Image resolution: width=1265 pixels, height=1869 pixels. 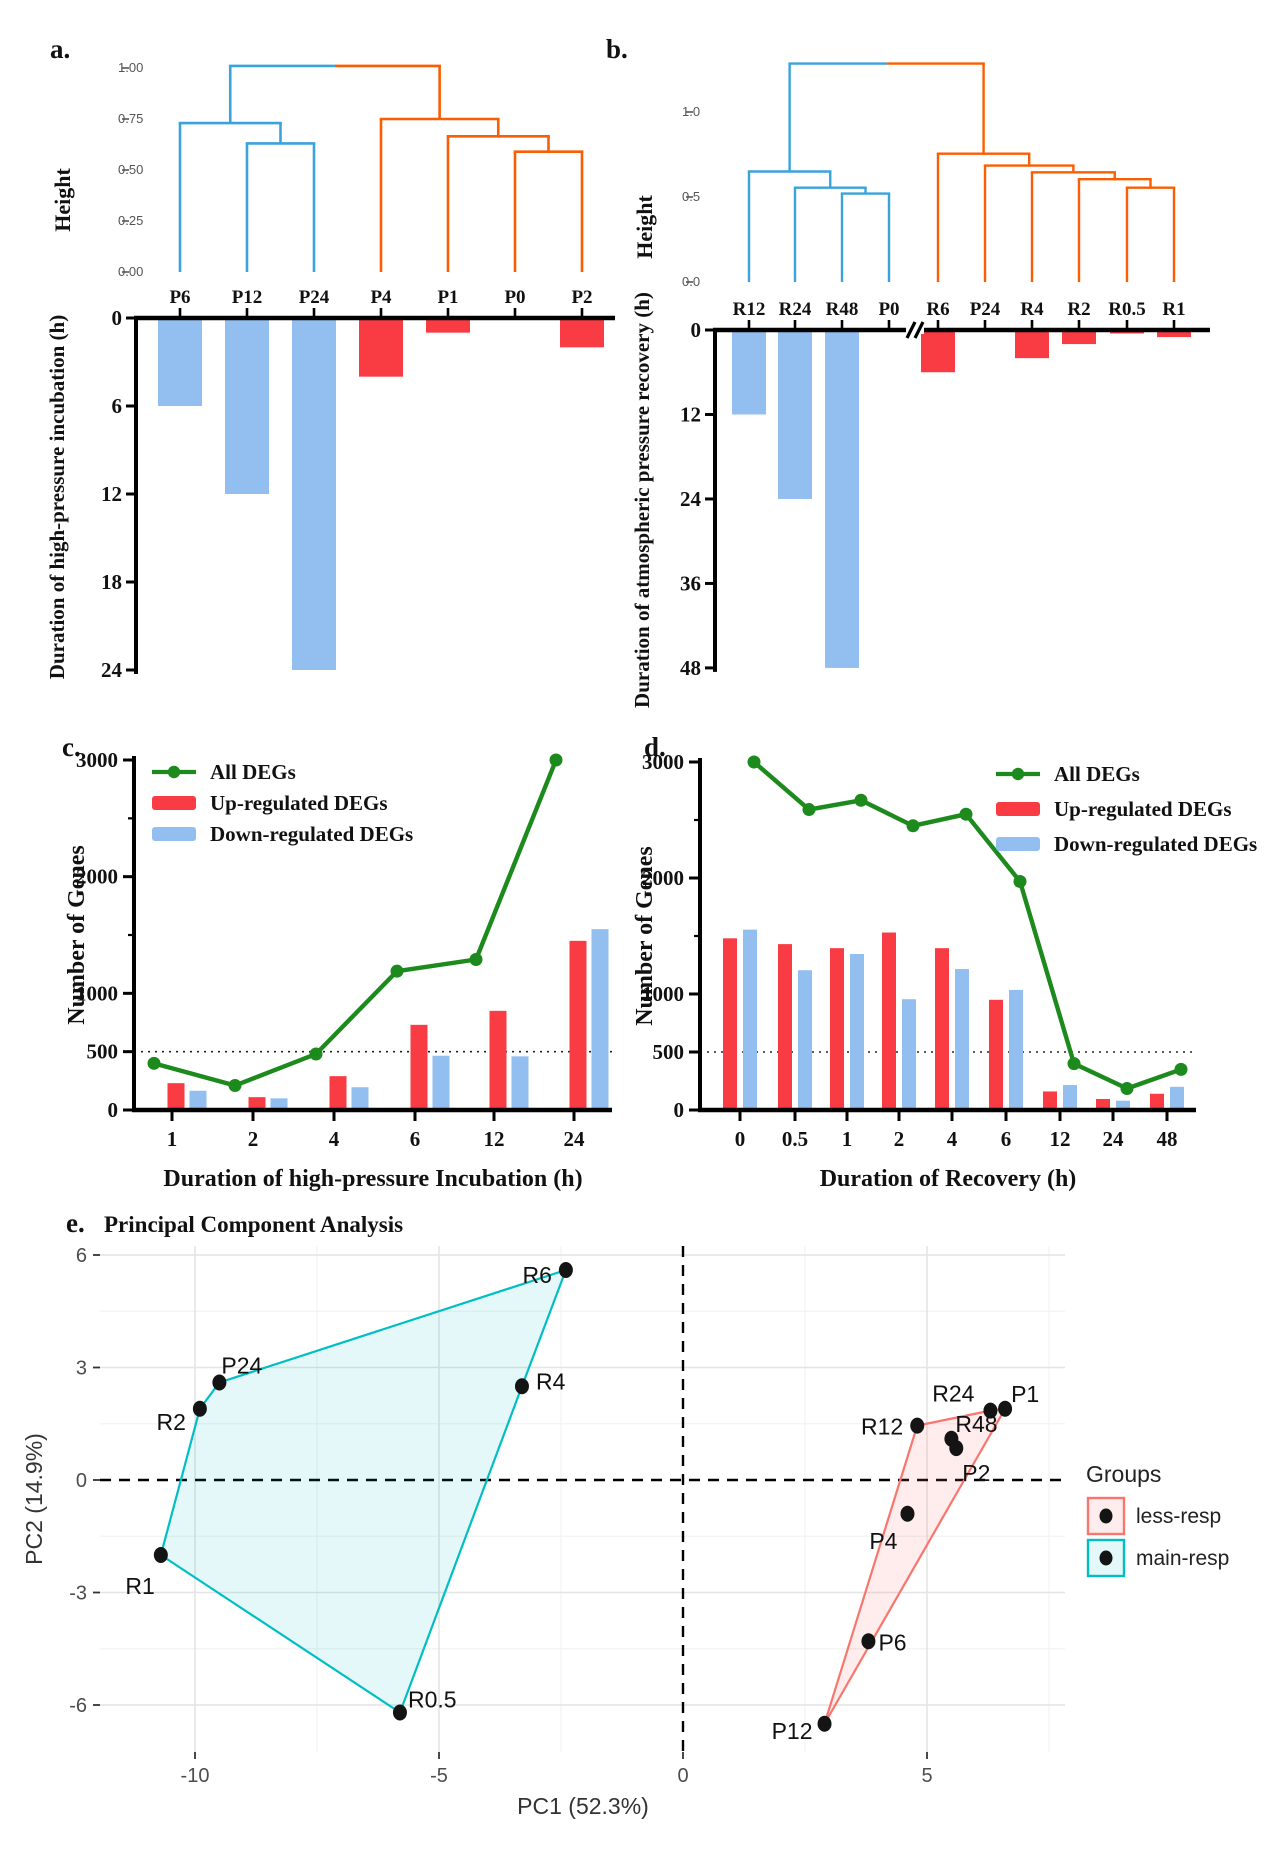 What do you see at coordinates (356, 923) in the screenshot?
I see `all-degs-line` at bounding box center [356, 923].